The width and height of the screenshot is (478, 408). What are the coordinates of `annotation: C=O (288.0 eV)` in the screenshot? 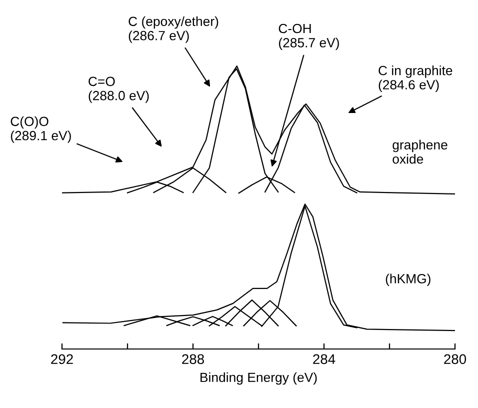 It's located at (118, 89).